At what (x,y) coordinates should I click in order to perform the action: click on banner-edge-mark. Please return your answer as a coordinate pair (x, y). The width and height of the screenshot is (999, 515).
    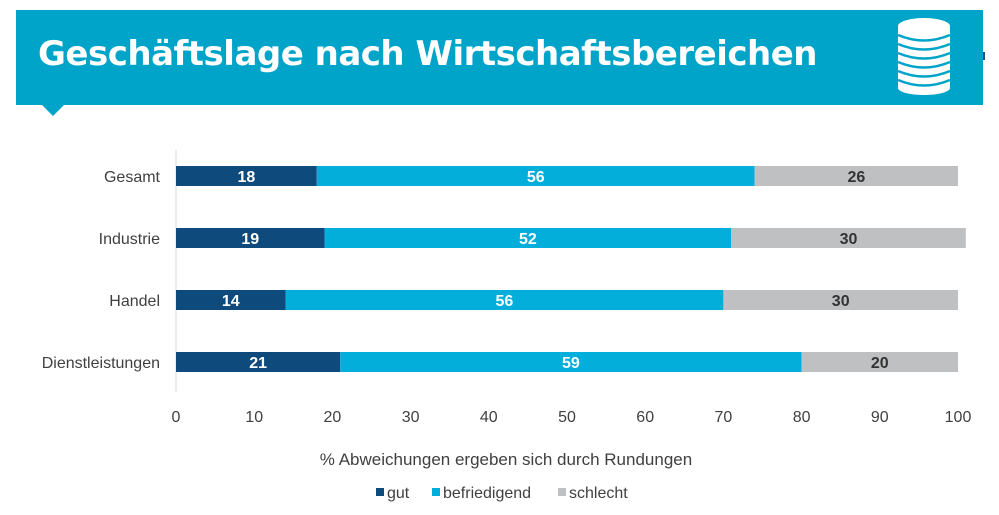
    Looking at the image, I should click on (984, 56).